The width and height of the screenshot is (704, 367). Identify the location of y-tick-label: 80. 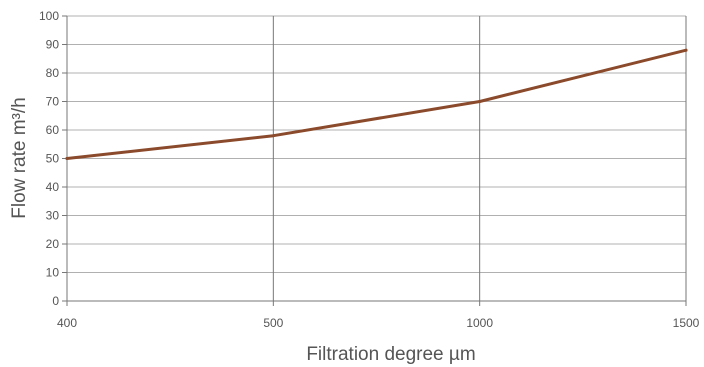
(53, 73).